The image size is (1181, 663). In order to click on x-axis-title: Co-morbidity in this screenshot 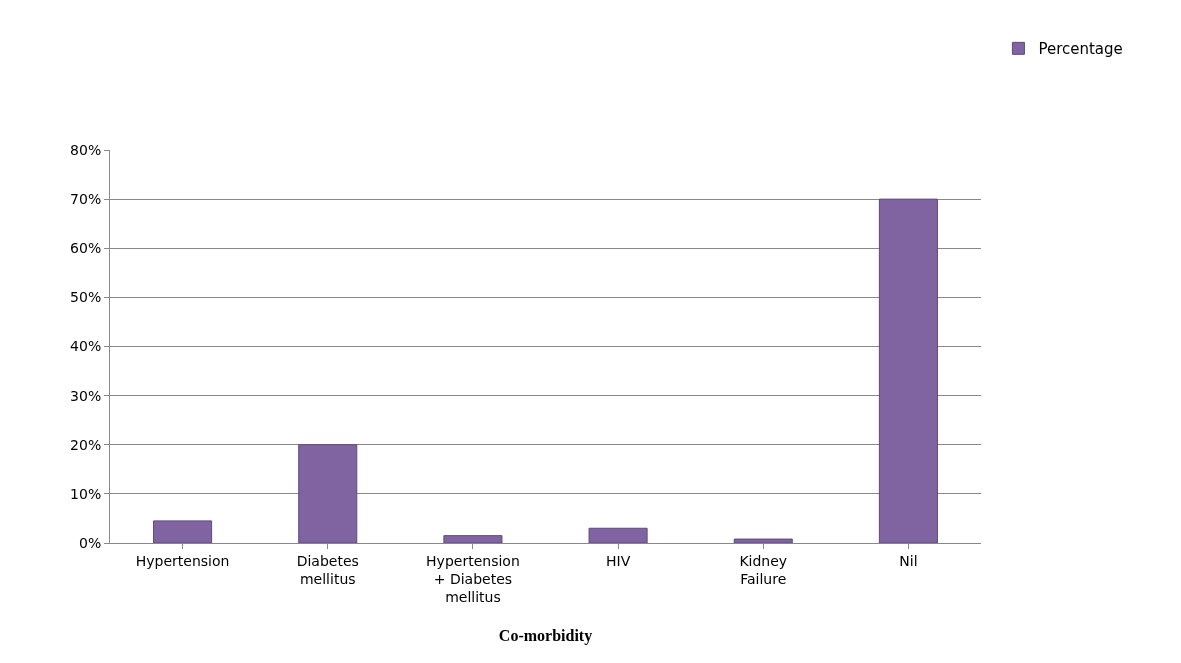, I will do `click(545, 635)`.